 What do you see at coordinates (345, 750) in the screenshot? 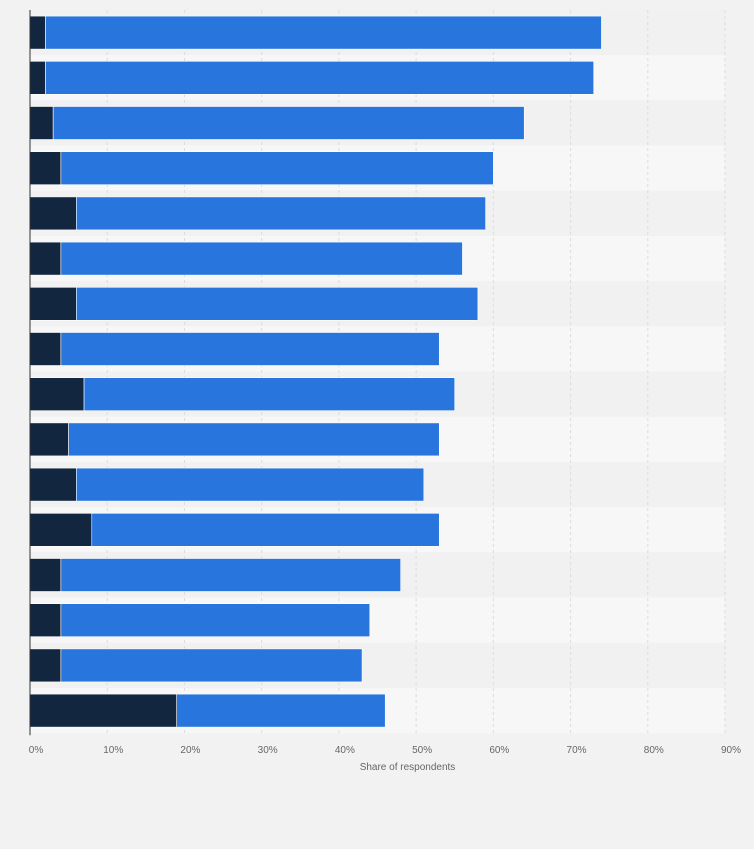
I see `x-tick-label: 40%` at bounding box center [345, 750].